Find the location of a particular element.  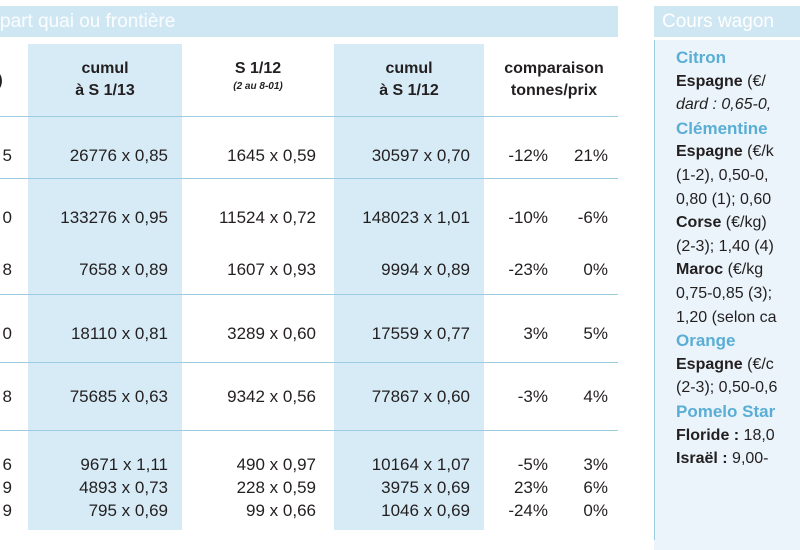

table-cell: 795 x 0,69 is located at coordinates (128, 510).